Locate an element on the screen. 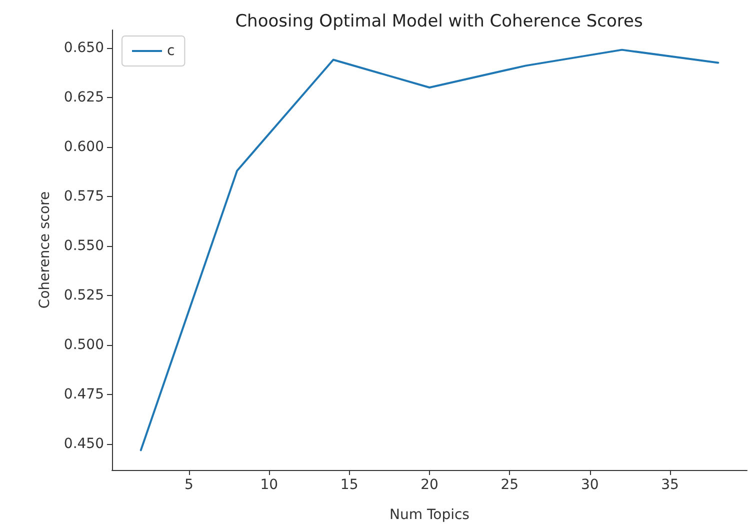 Image resolution: width=748 pixels, height=527 pixels. y-axis-title: Coherence score is located at coordinates (45, 250).